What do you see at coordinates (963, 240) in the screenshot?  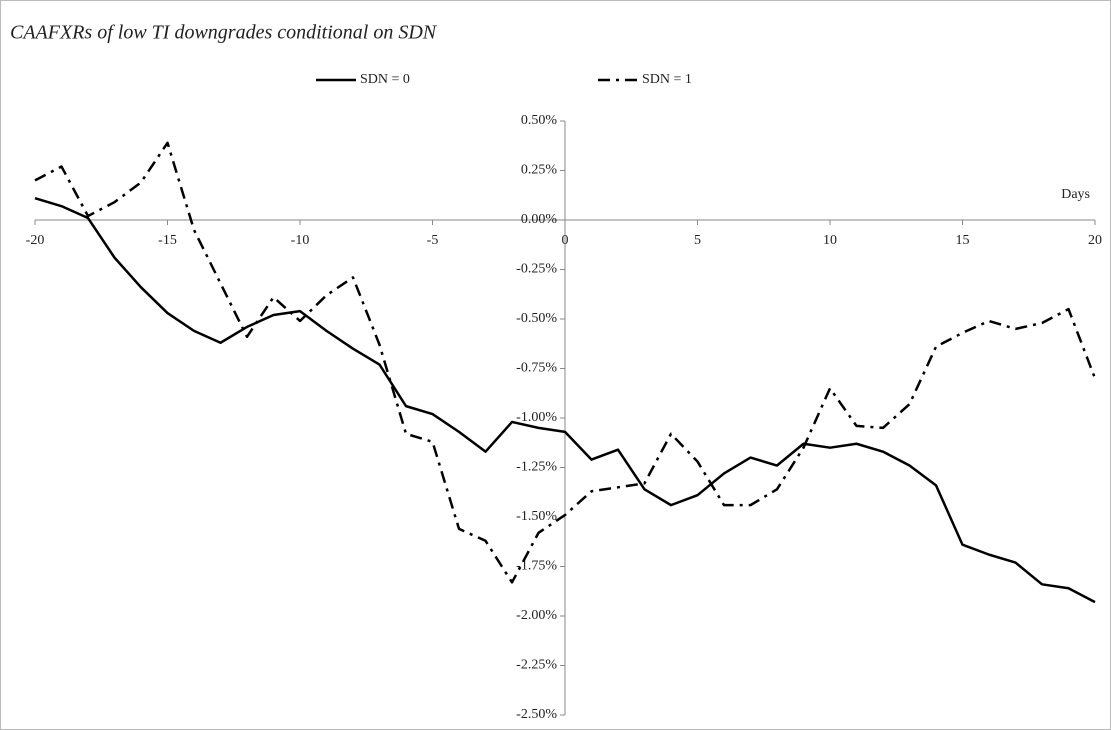 I see `x-tick-label: 15` at bounding box center [963, 240].